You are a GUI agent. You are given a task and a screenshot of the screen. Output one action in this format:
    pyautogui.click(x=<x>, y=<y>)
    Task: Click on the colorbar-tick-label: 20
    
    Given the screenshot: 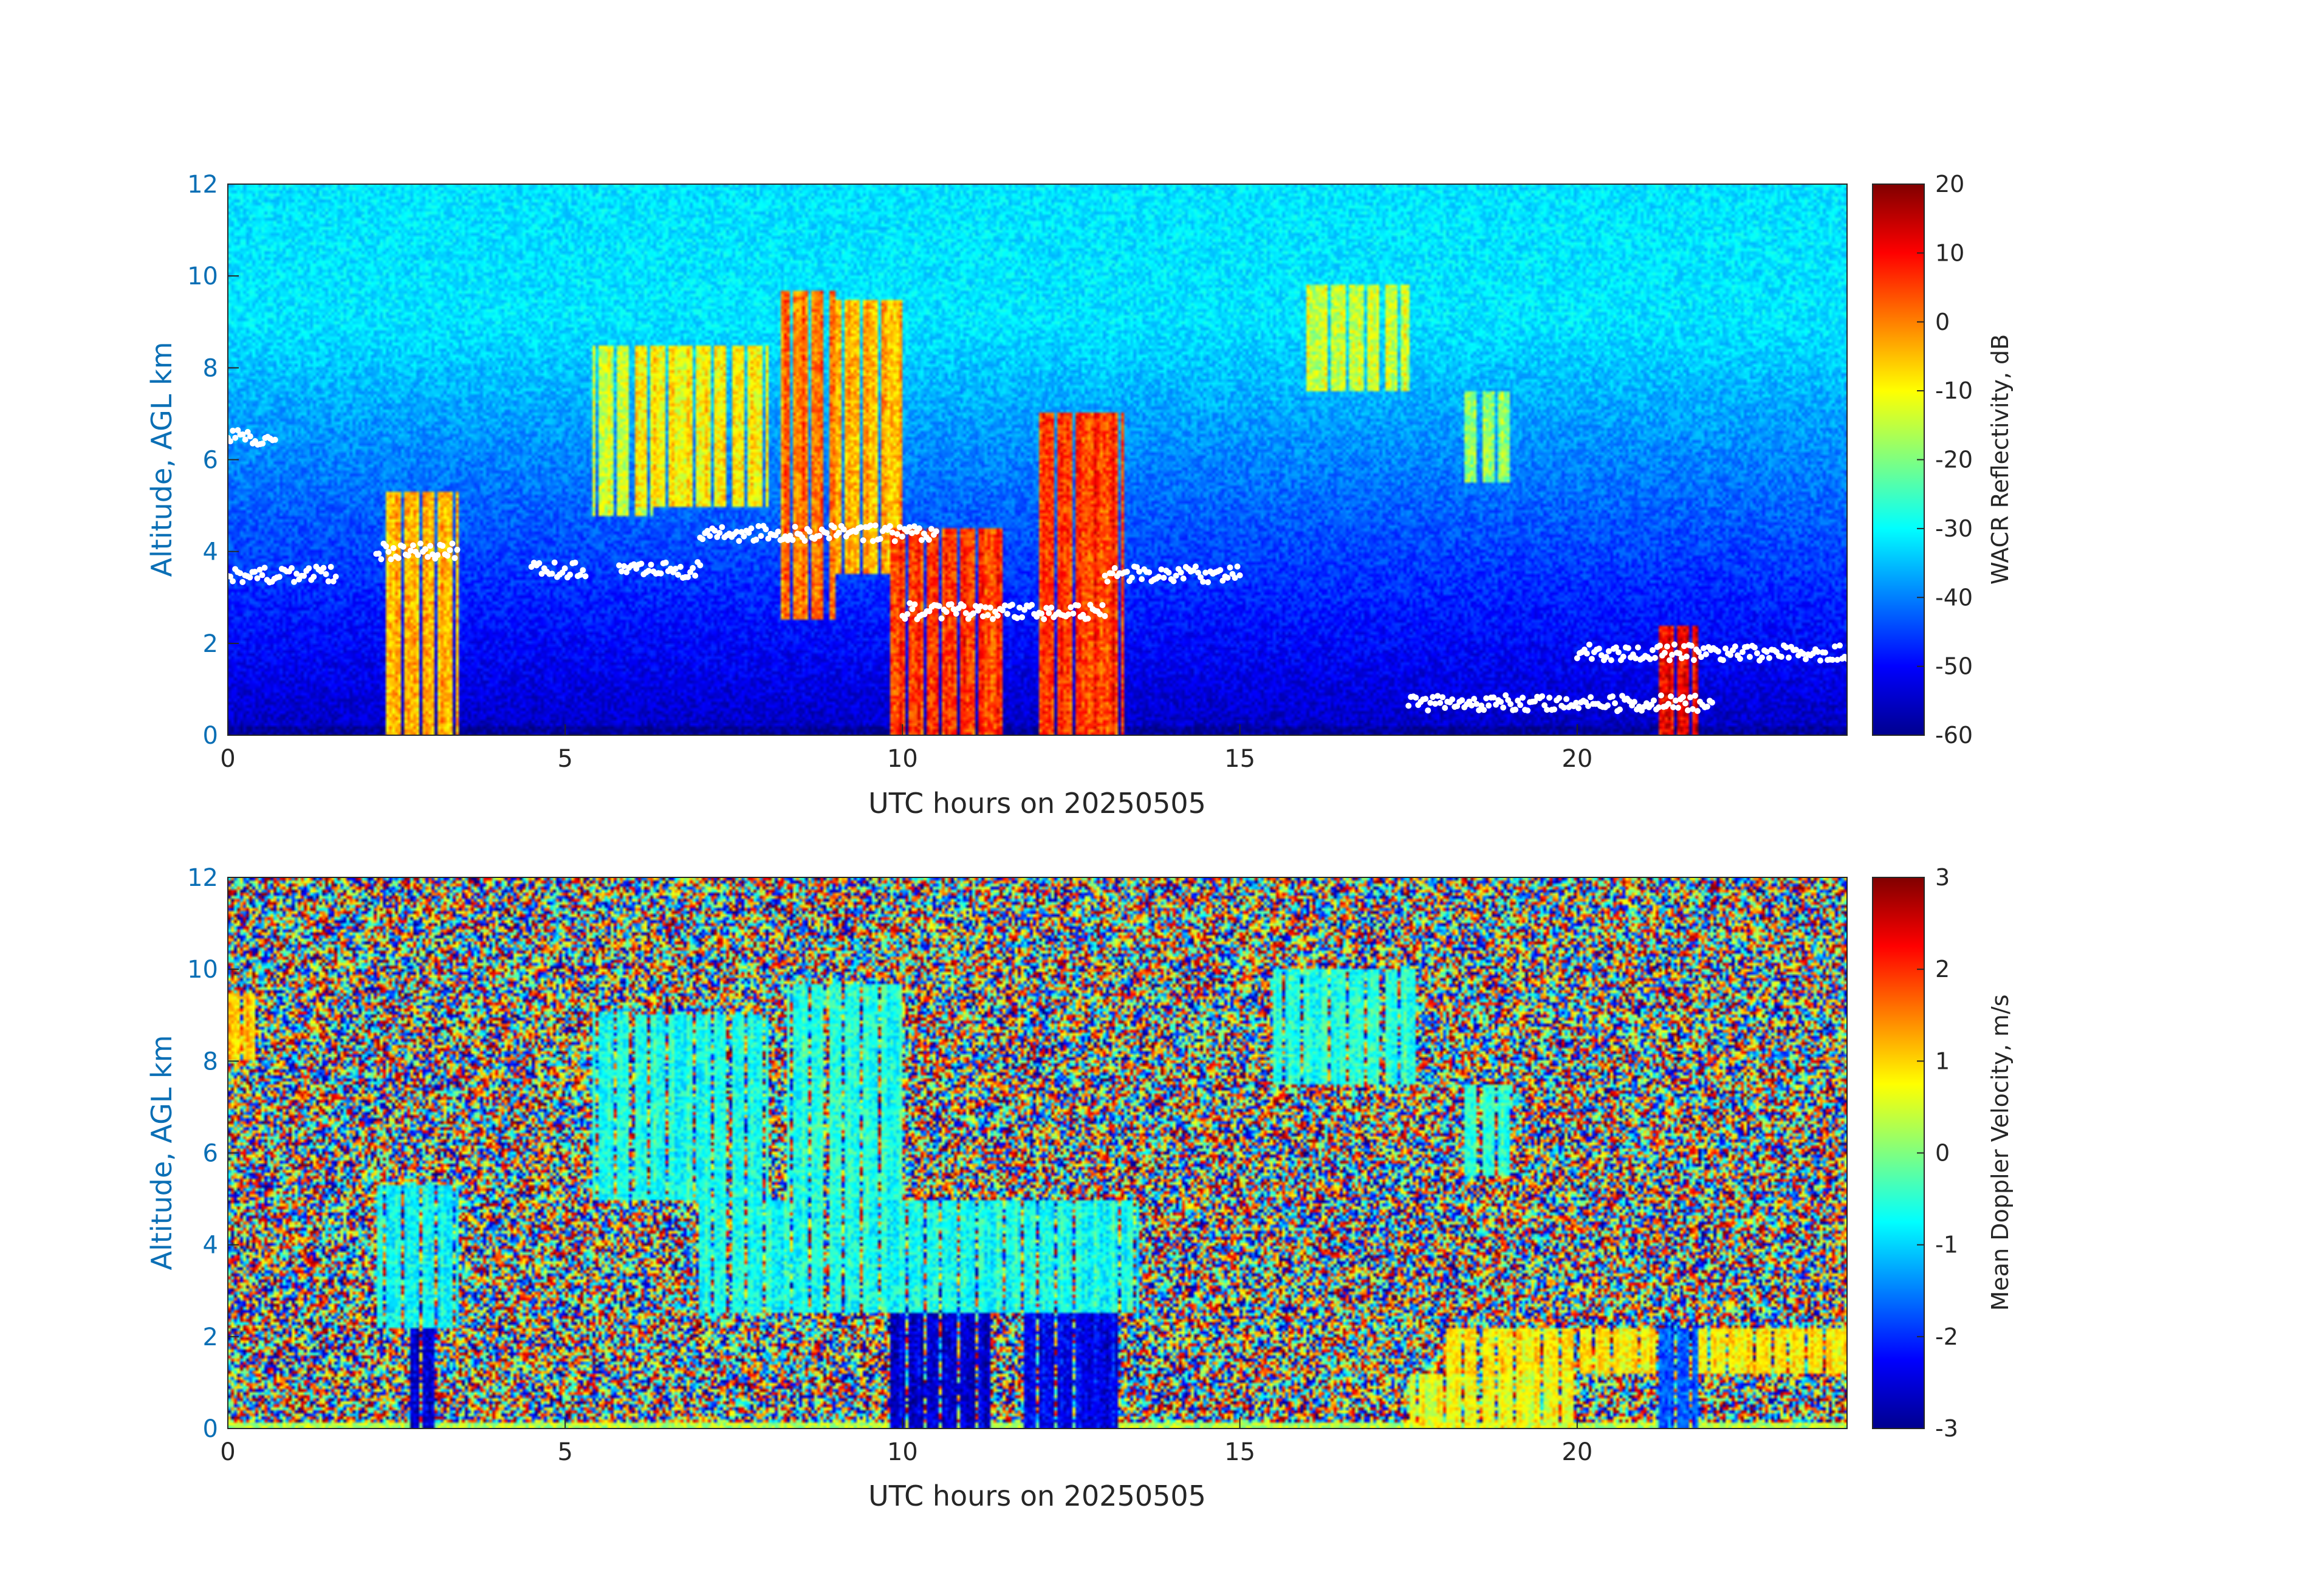 What is the action you would take?
    pyautogui.click(x=1949, y=184)
    